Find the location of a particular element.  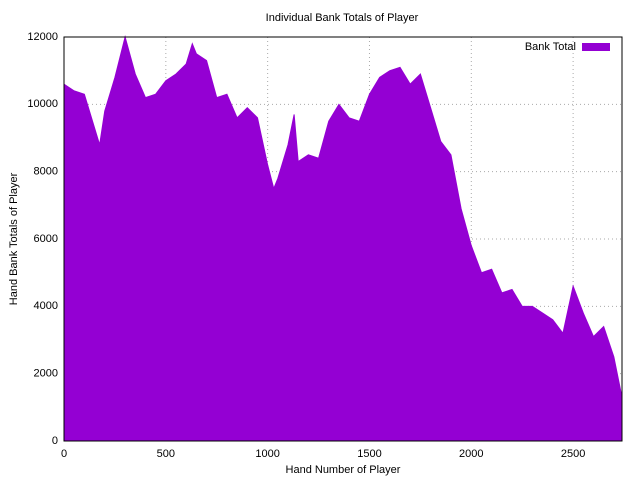

chart-title: Individual Bank Totals of Player is located at coordinates (342, 18).